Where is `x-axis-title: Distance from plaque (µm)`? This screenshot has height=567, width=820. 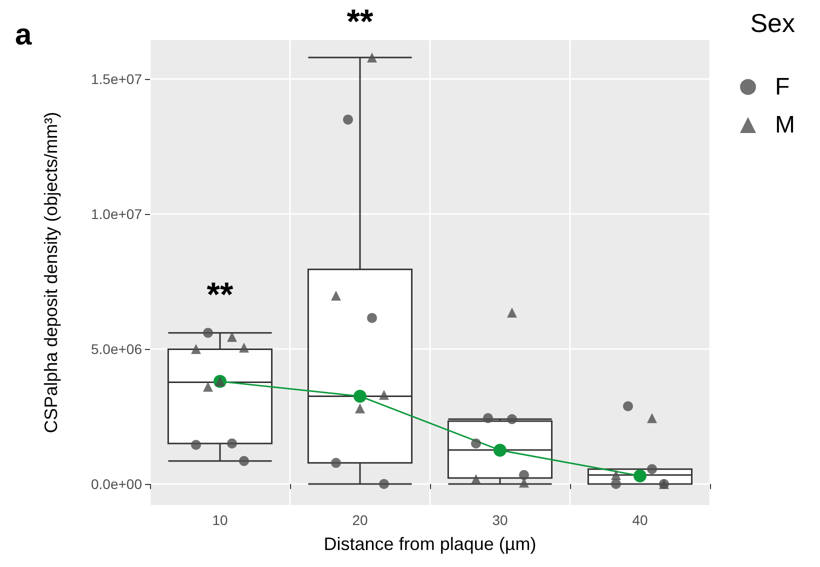 x-axis-title: Distance from plaque (µm) is located at coordinates (430, 544).